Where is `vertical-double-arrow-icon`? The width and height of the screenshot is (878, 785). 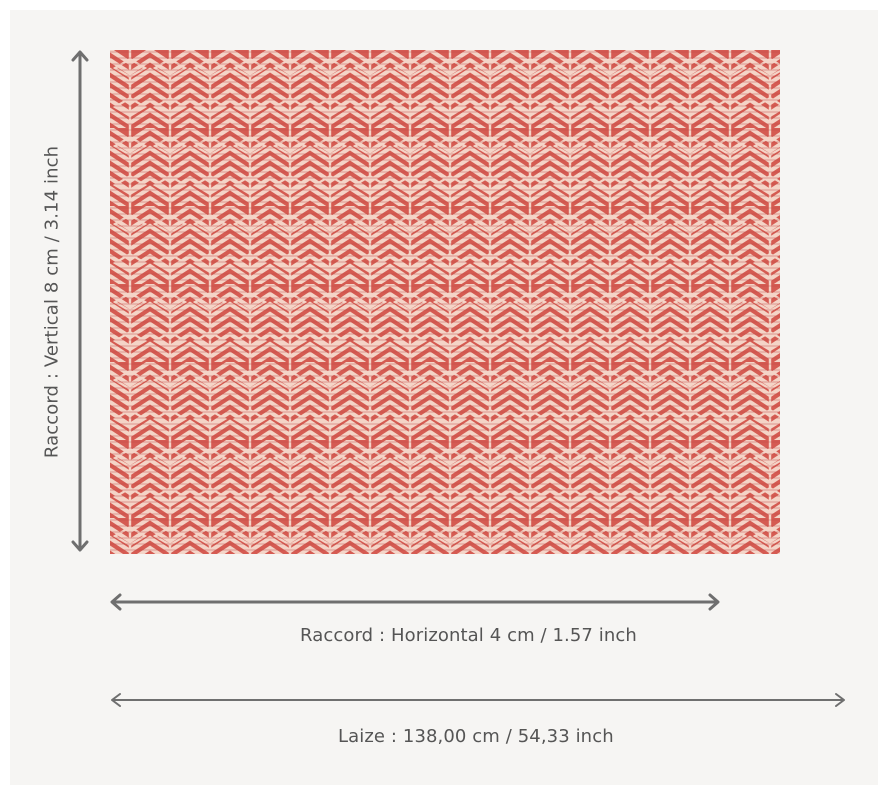
vertical-double-arrow-icon is located at coordinates (80, 301).